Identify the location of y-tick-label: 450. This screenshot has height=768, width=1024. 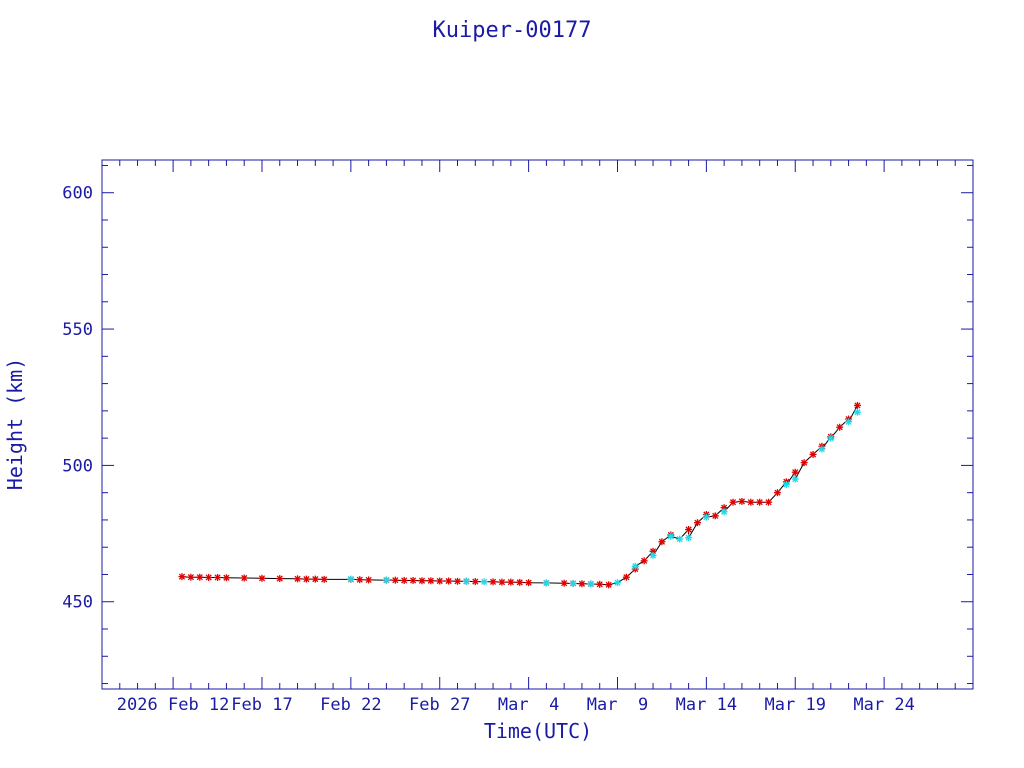
(77, 603).